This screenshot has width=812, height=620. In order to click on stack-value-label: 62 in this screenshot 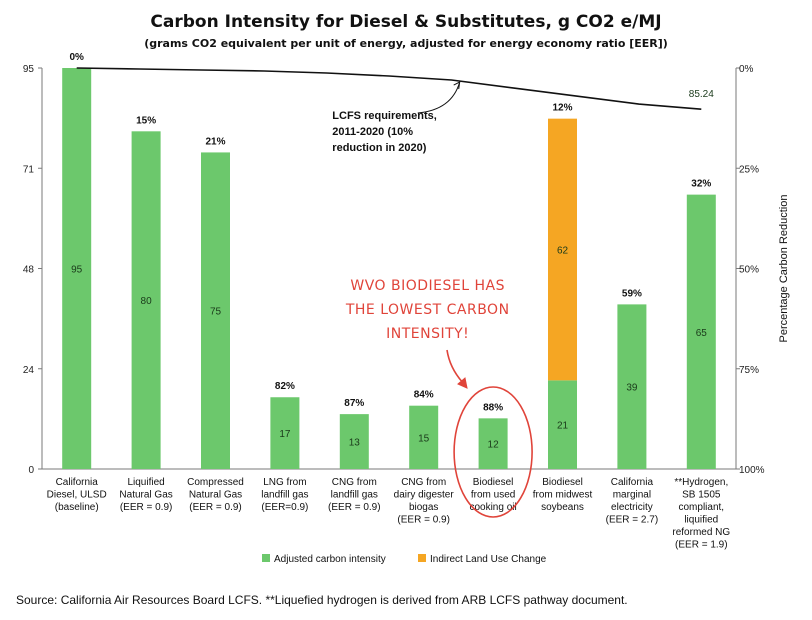, I will do `click(563, 251)`.